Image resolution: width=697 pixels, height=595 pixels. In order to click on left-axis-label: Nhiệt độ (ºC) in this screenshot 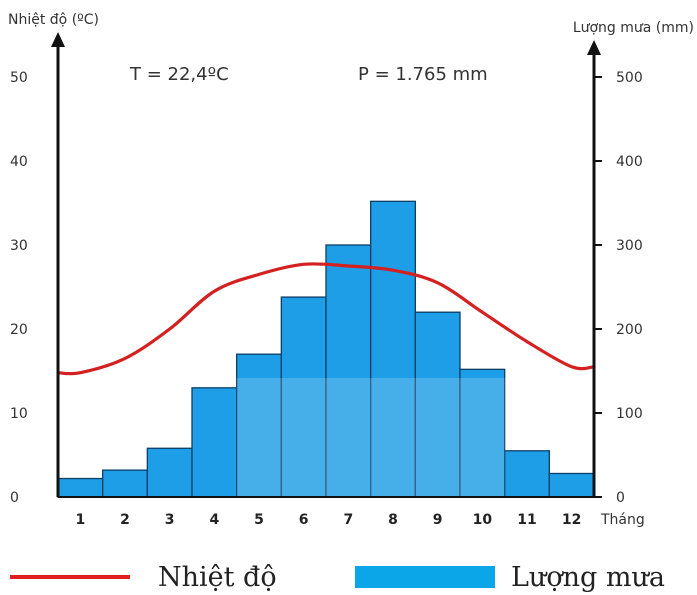, I will do `click(53, 20)`.